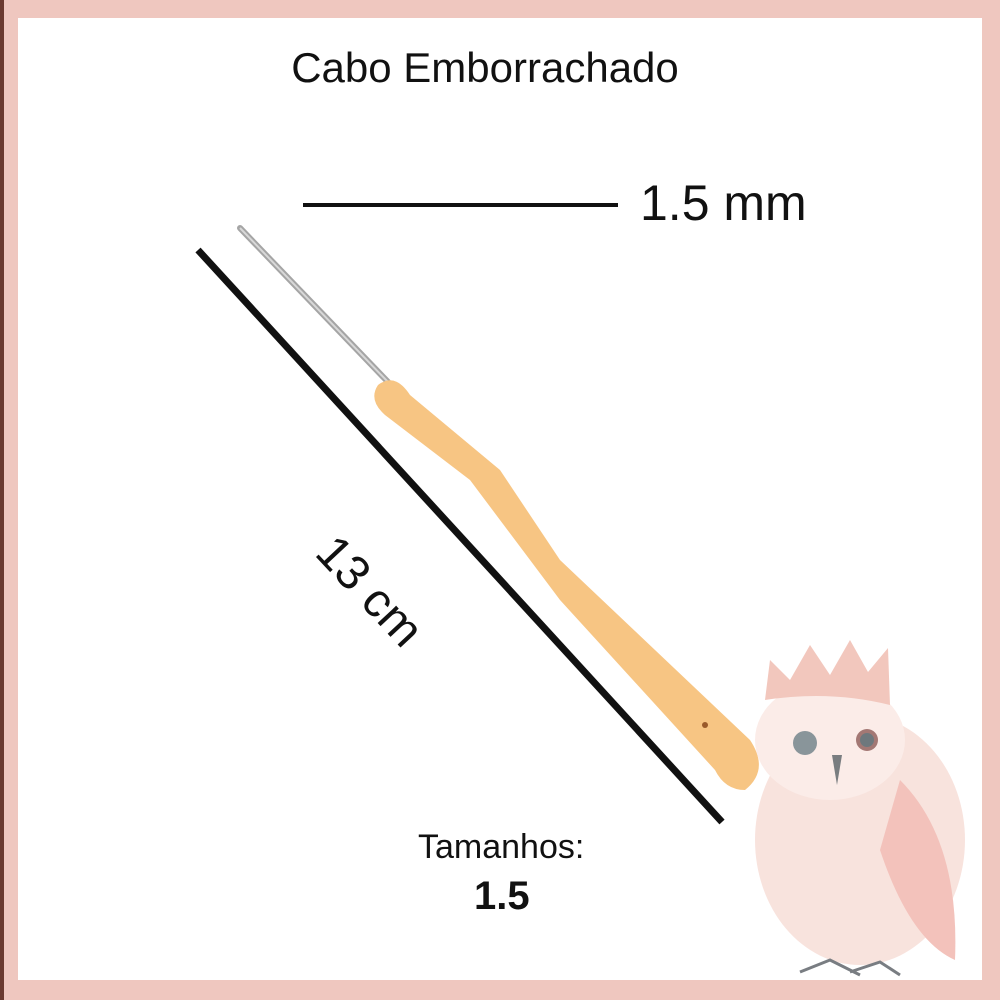 The width and height of the screenshot is (1000, 1000). Describe the element at coordinates (2, 500) in the screenshot. I see `border-edge` at that location.